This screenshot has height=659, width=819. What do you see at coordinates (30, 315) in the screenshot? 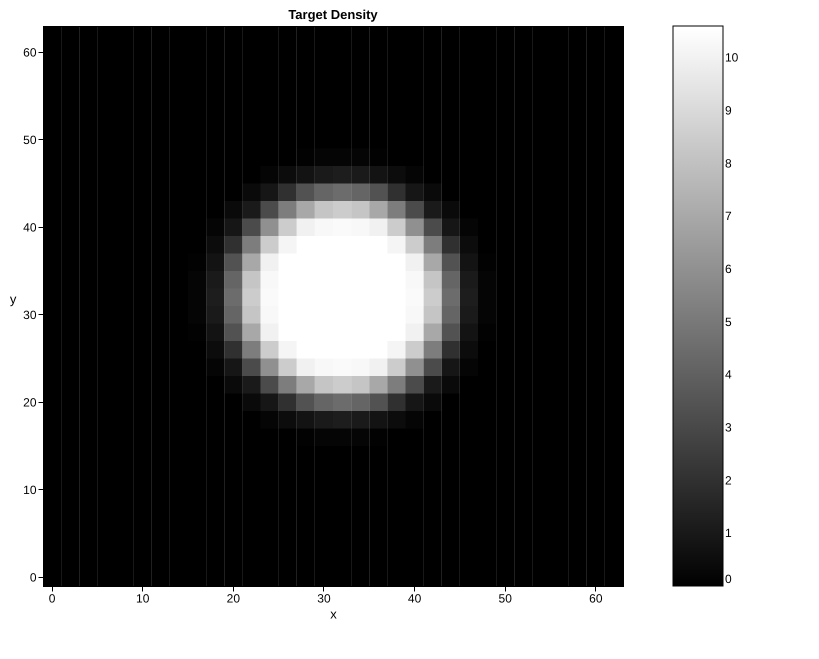
I see `y-tick-label: 30` at bounding box center [30, 315].